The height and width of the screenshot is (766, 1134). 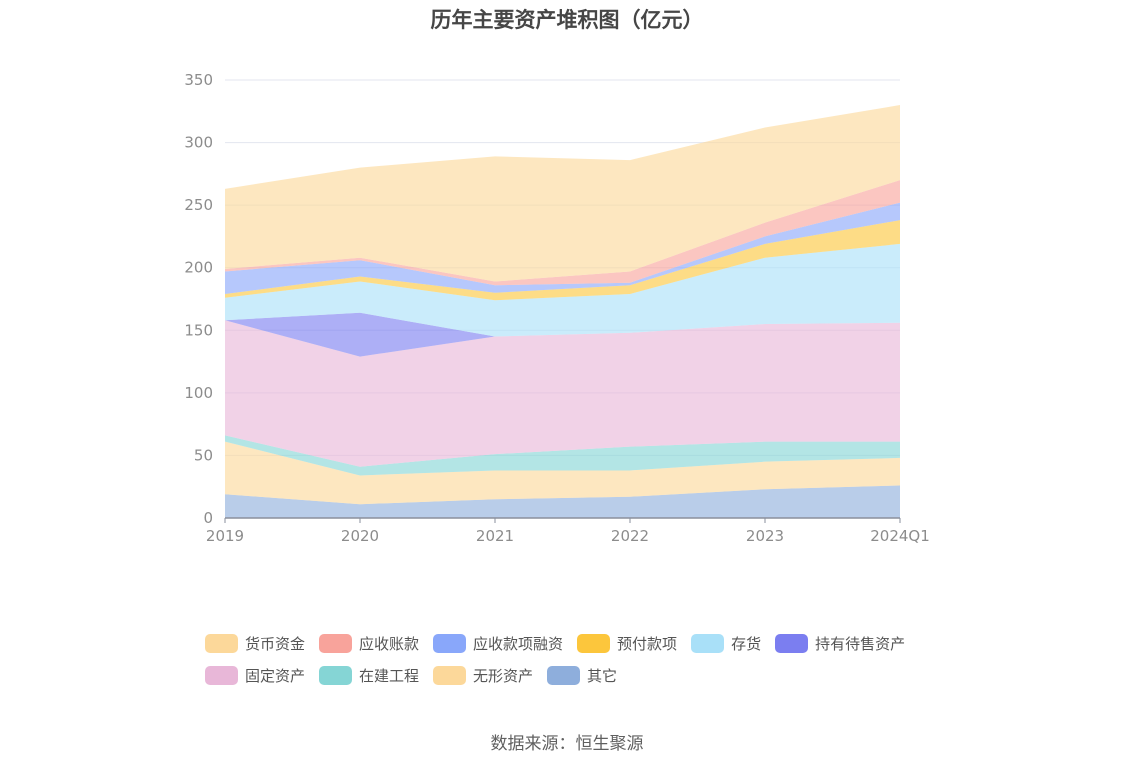 What do you see at coordinates (746, 643) in the screenshot?
I see `legend-label: 存货` at bounding box center [746, 643].